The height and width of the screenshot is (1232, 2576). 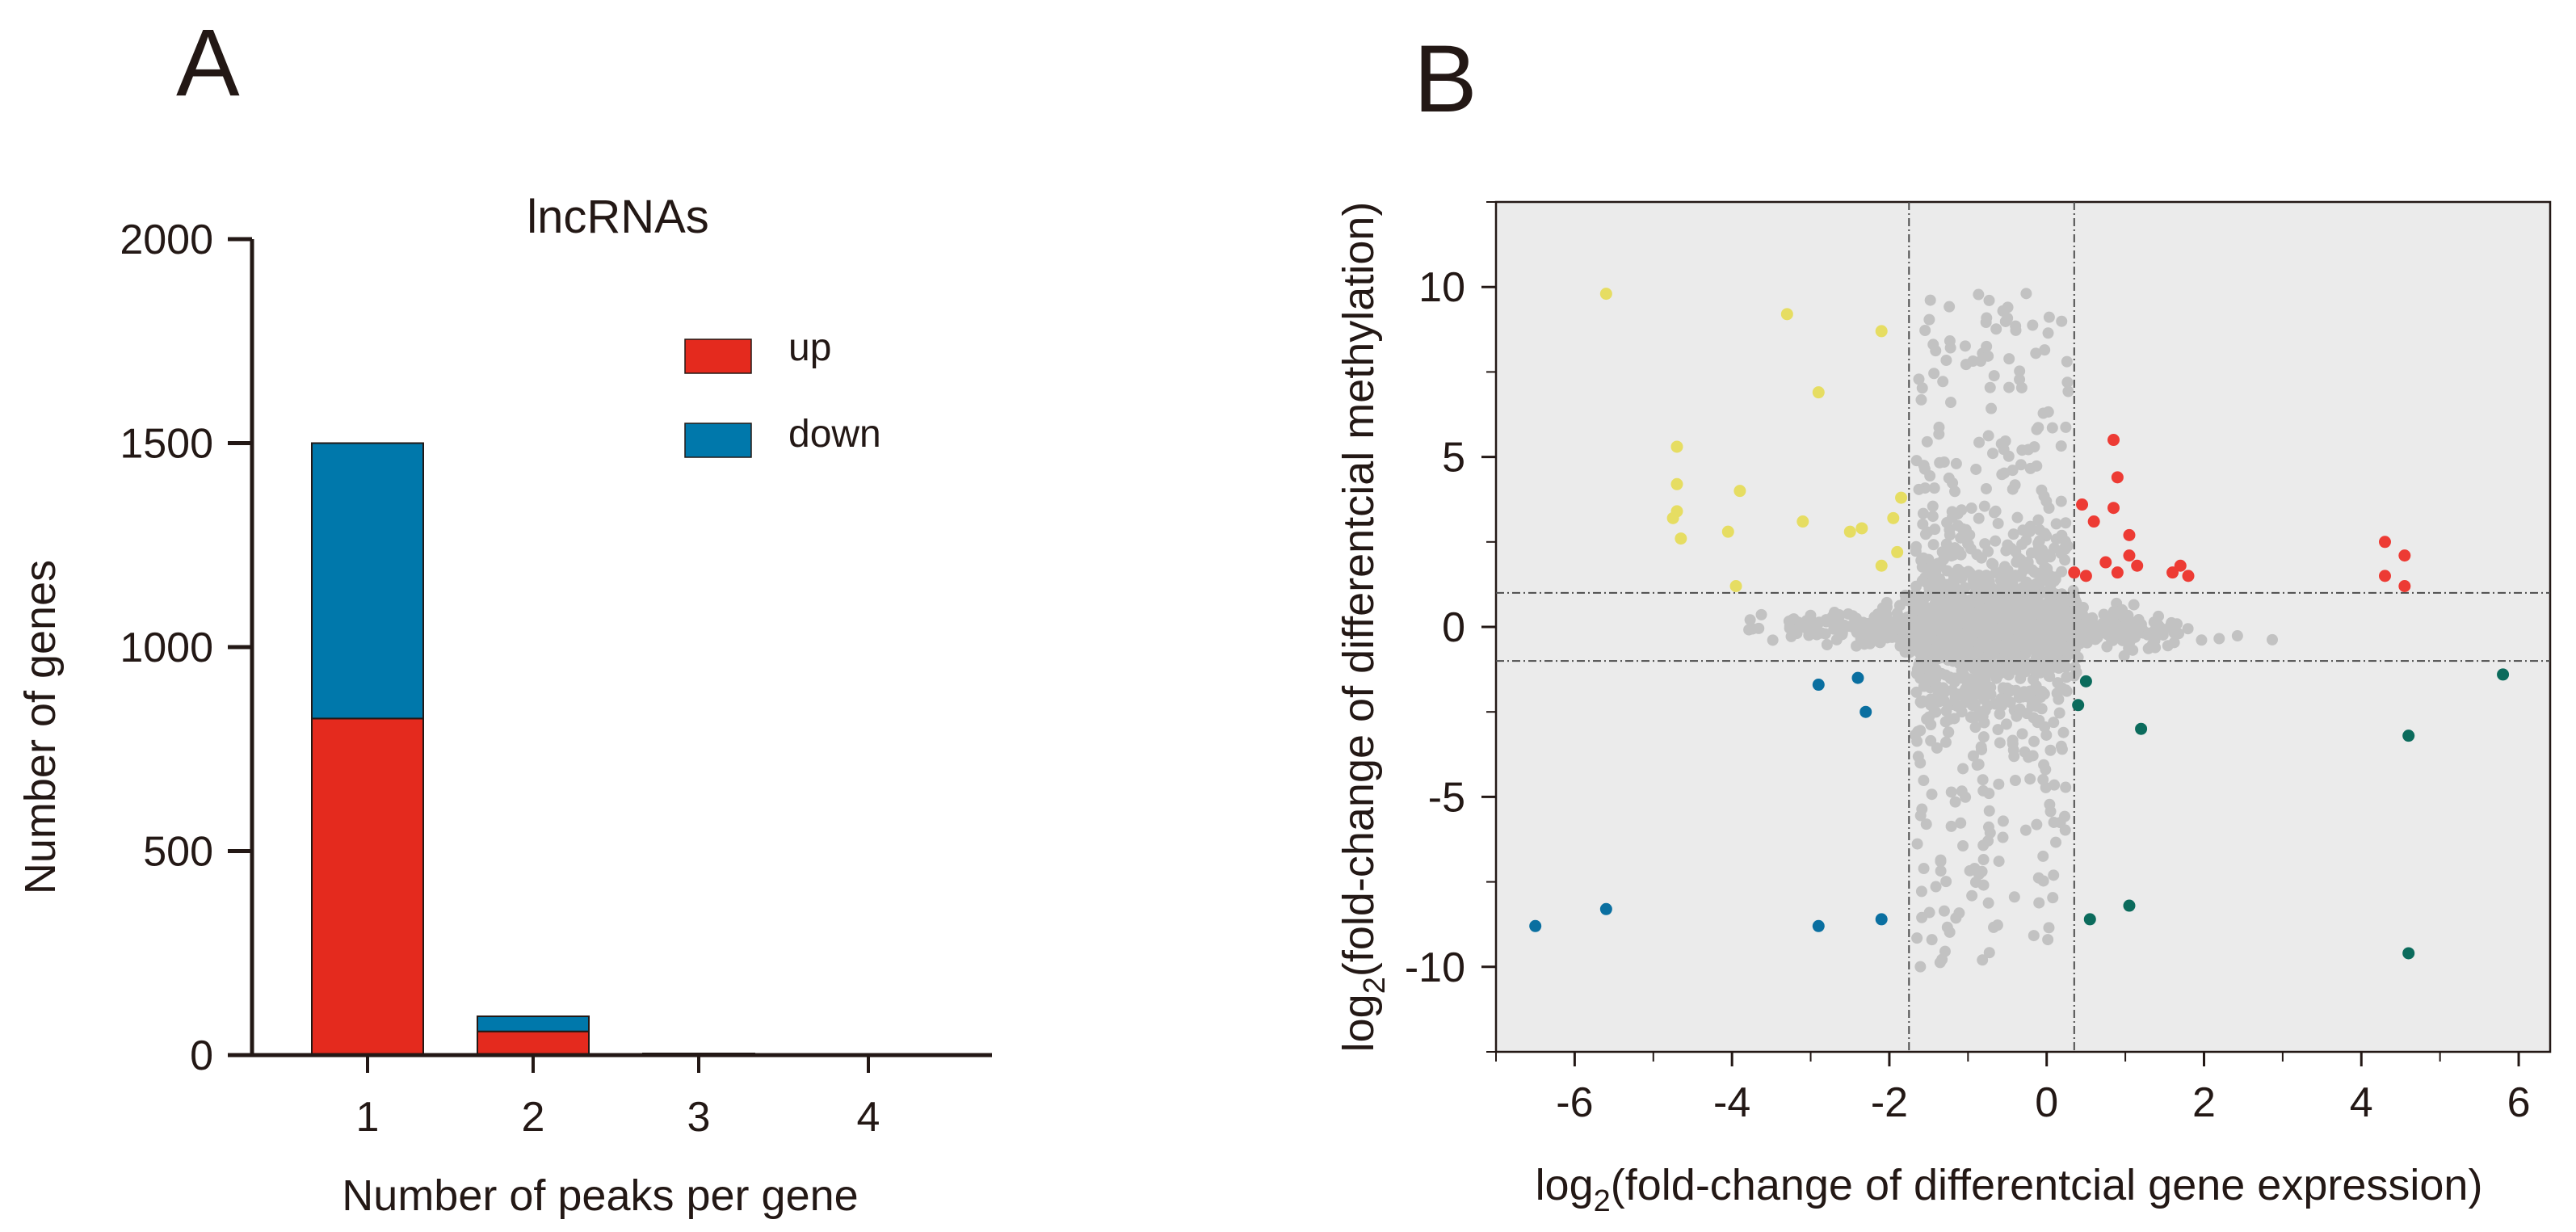 I want to click on x-tick-label: -6, so click(x=1574, y=1102).